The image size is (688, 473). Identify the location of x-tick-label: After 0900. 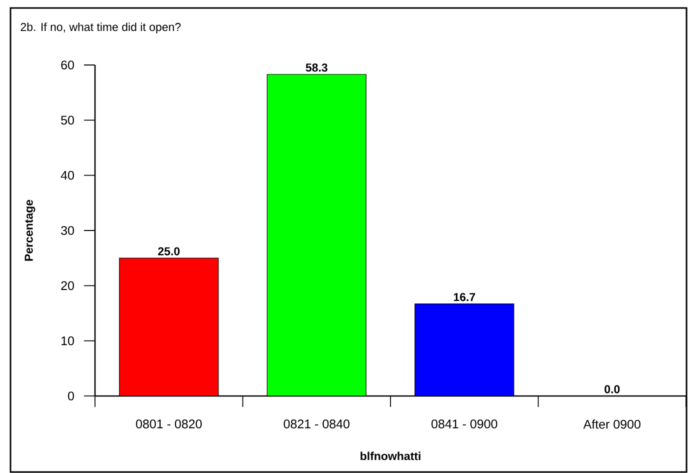
(611, 424).